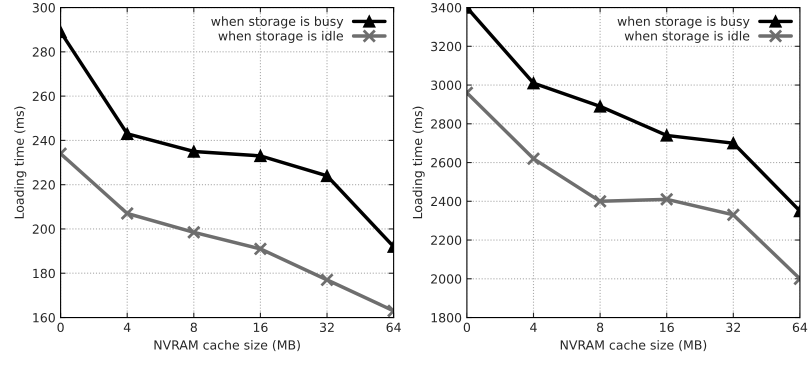  Describe the element at coordinates (446, 240) in the screenshot. I see `y-tick-label: 2200` at that location.